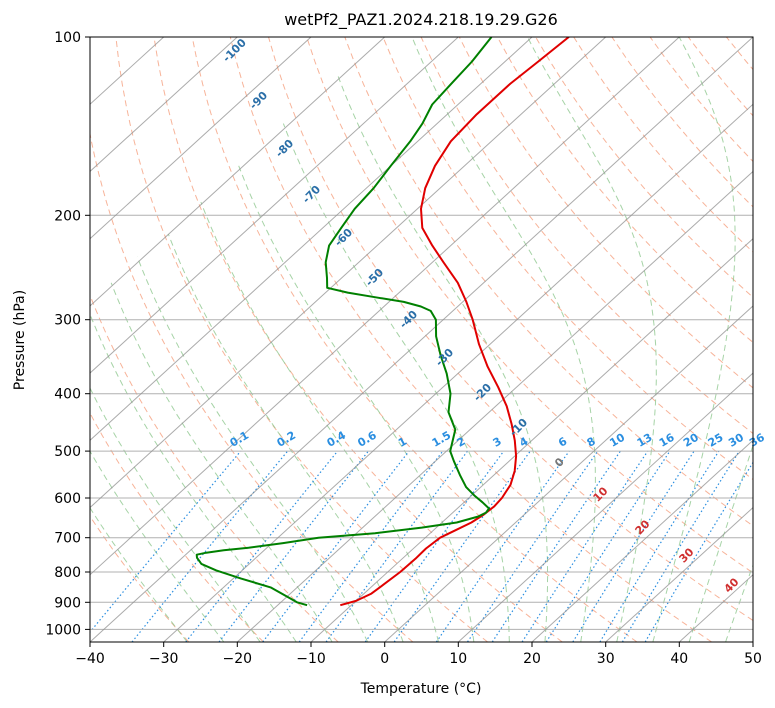  What do you see at coordinates (67, 321) in the screenshot?
I see `y-tick-label: 300` at bounding box center [67, 321].